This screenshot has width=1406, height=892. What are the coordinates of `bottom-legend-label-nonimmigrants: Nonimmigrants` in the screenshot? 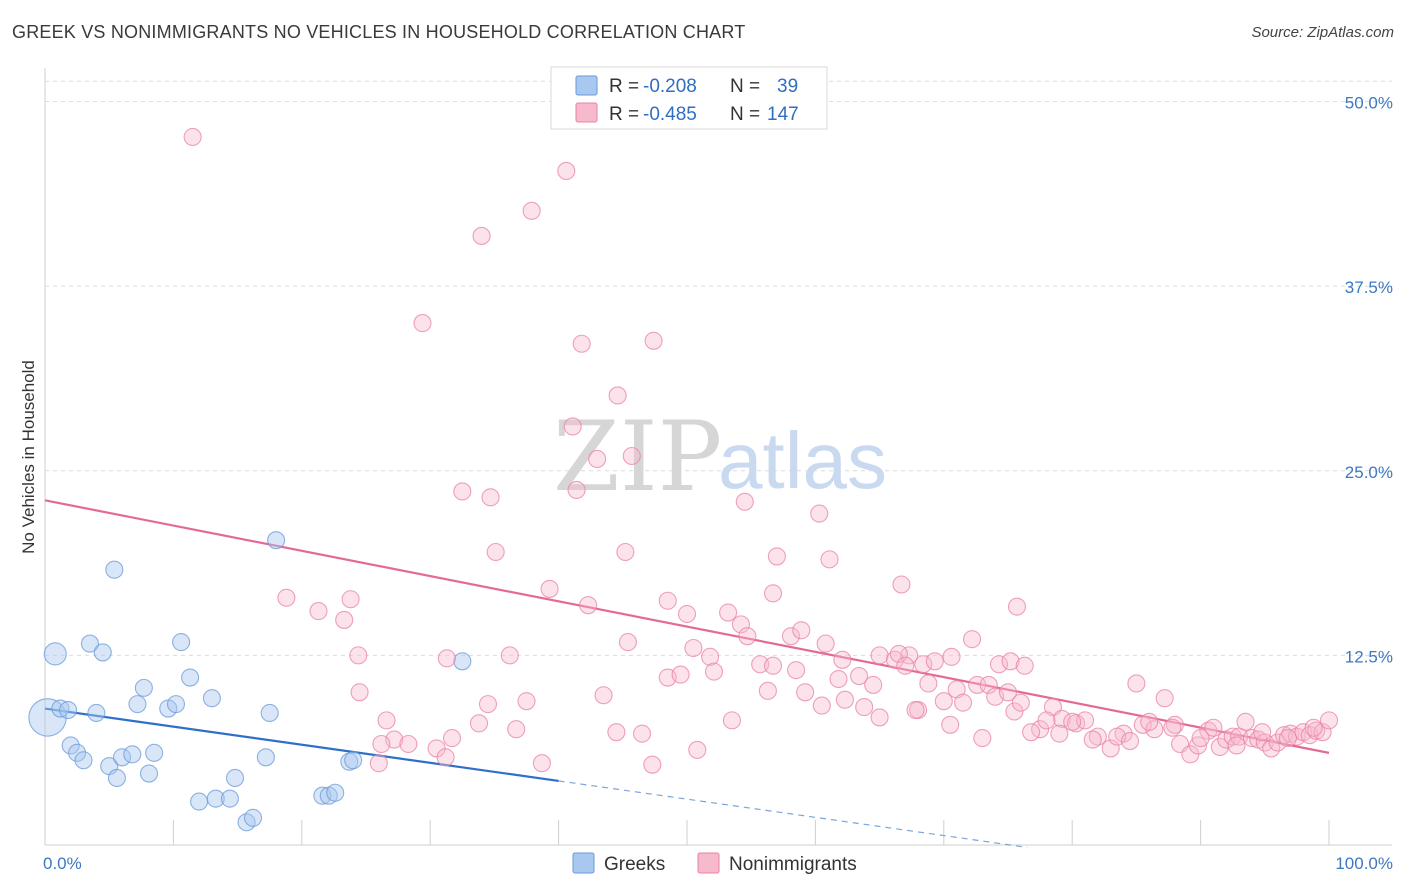 It's located at (793, 864).